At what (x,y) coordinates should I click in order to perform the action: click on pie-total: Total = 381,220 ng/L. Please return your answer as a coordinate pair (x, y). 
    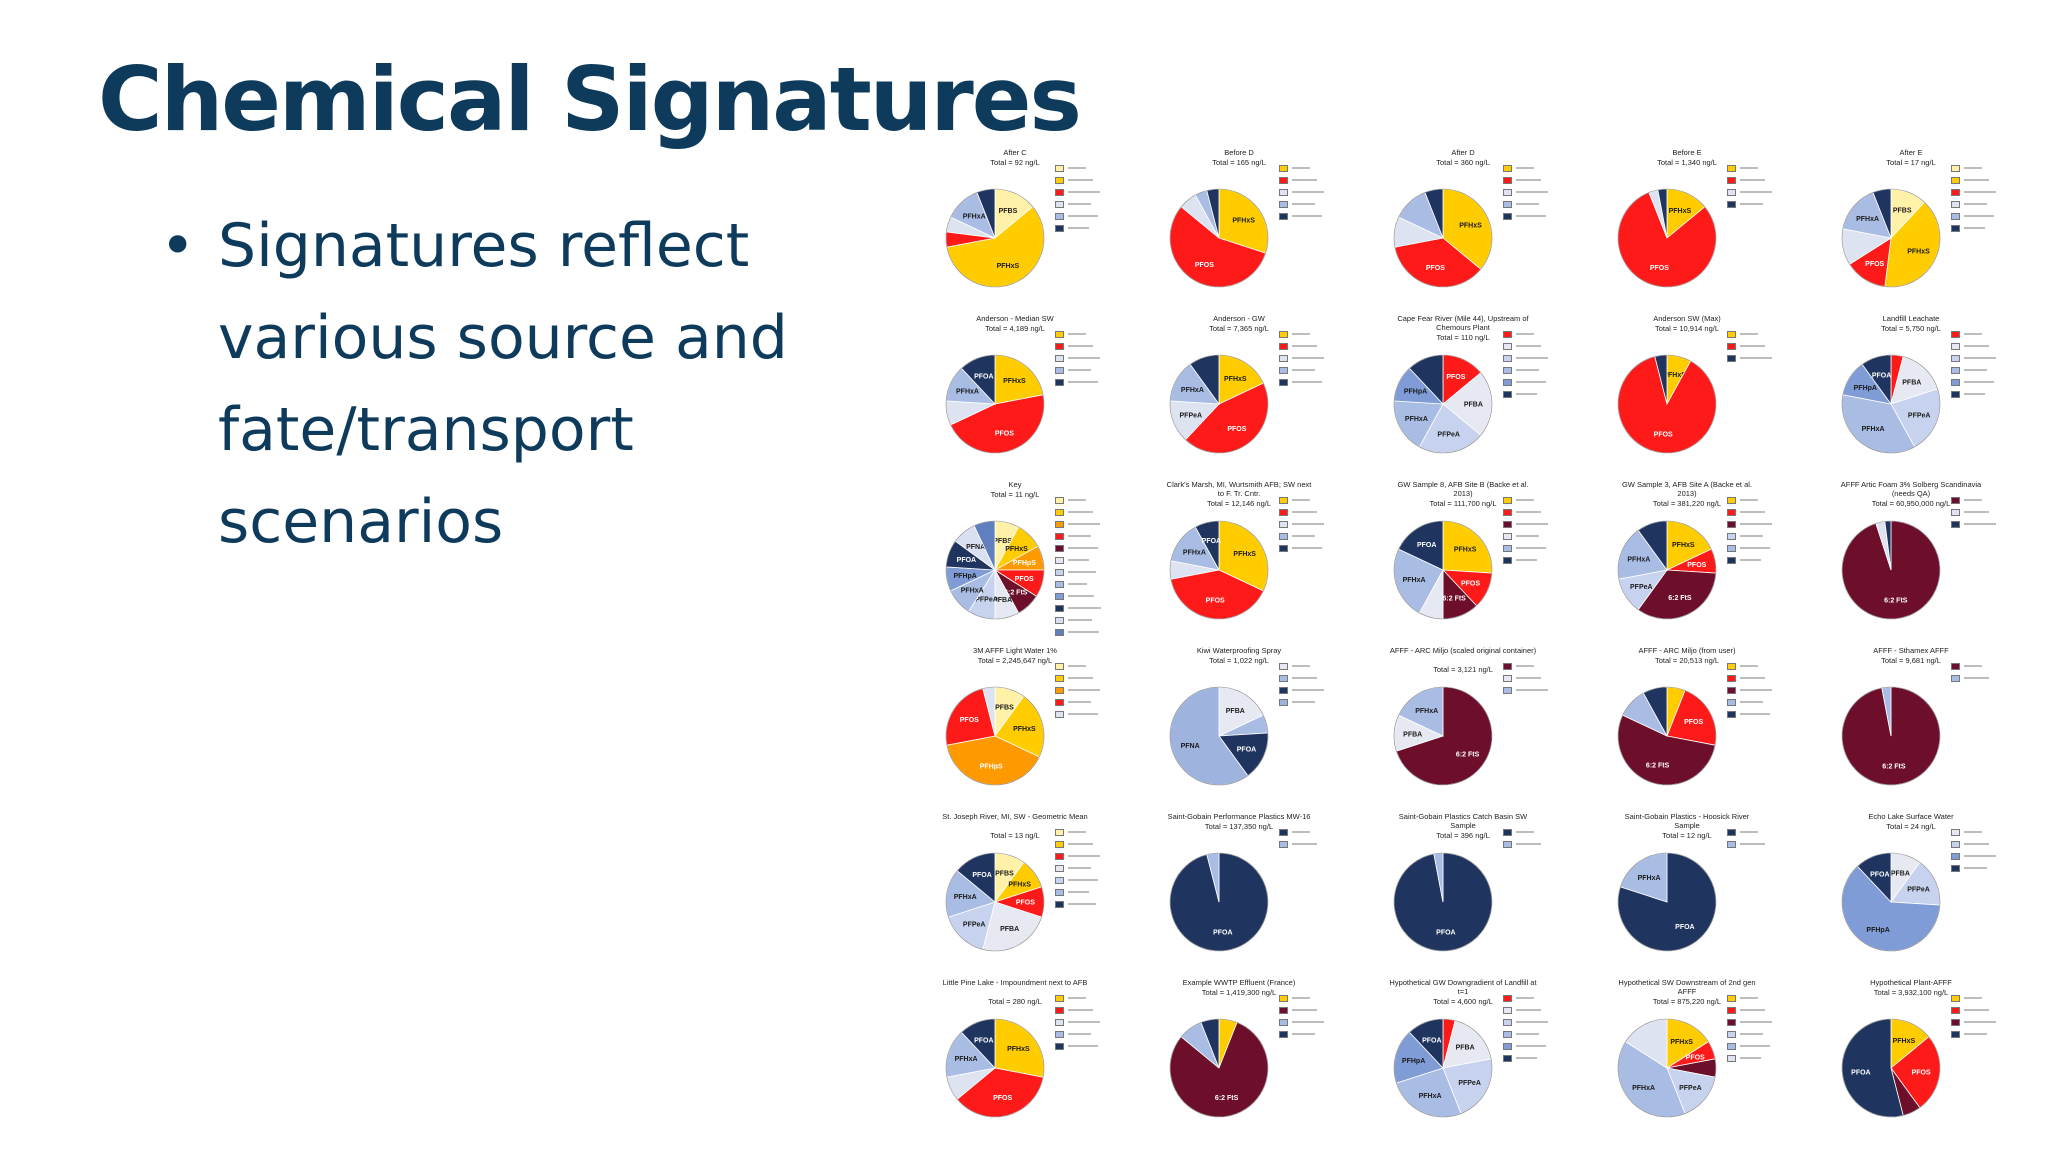
    Looking at the image, I should click on (1687, 503).